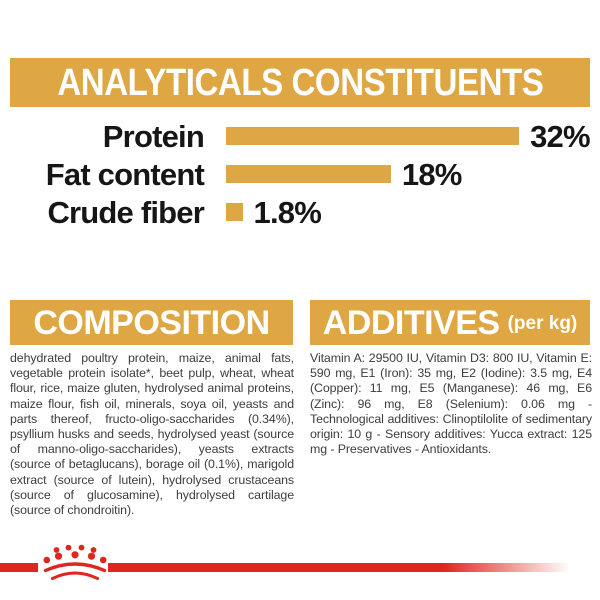 This screenshot has height=600, width=600. I want to click on chart-value-label: 32%, so click(560, 136).